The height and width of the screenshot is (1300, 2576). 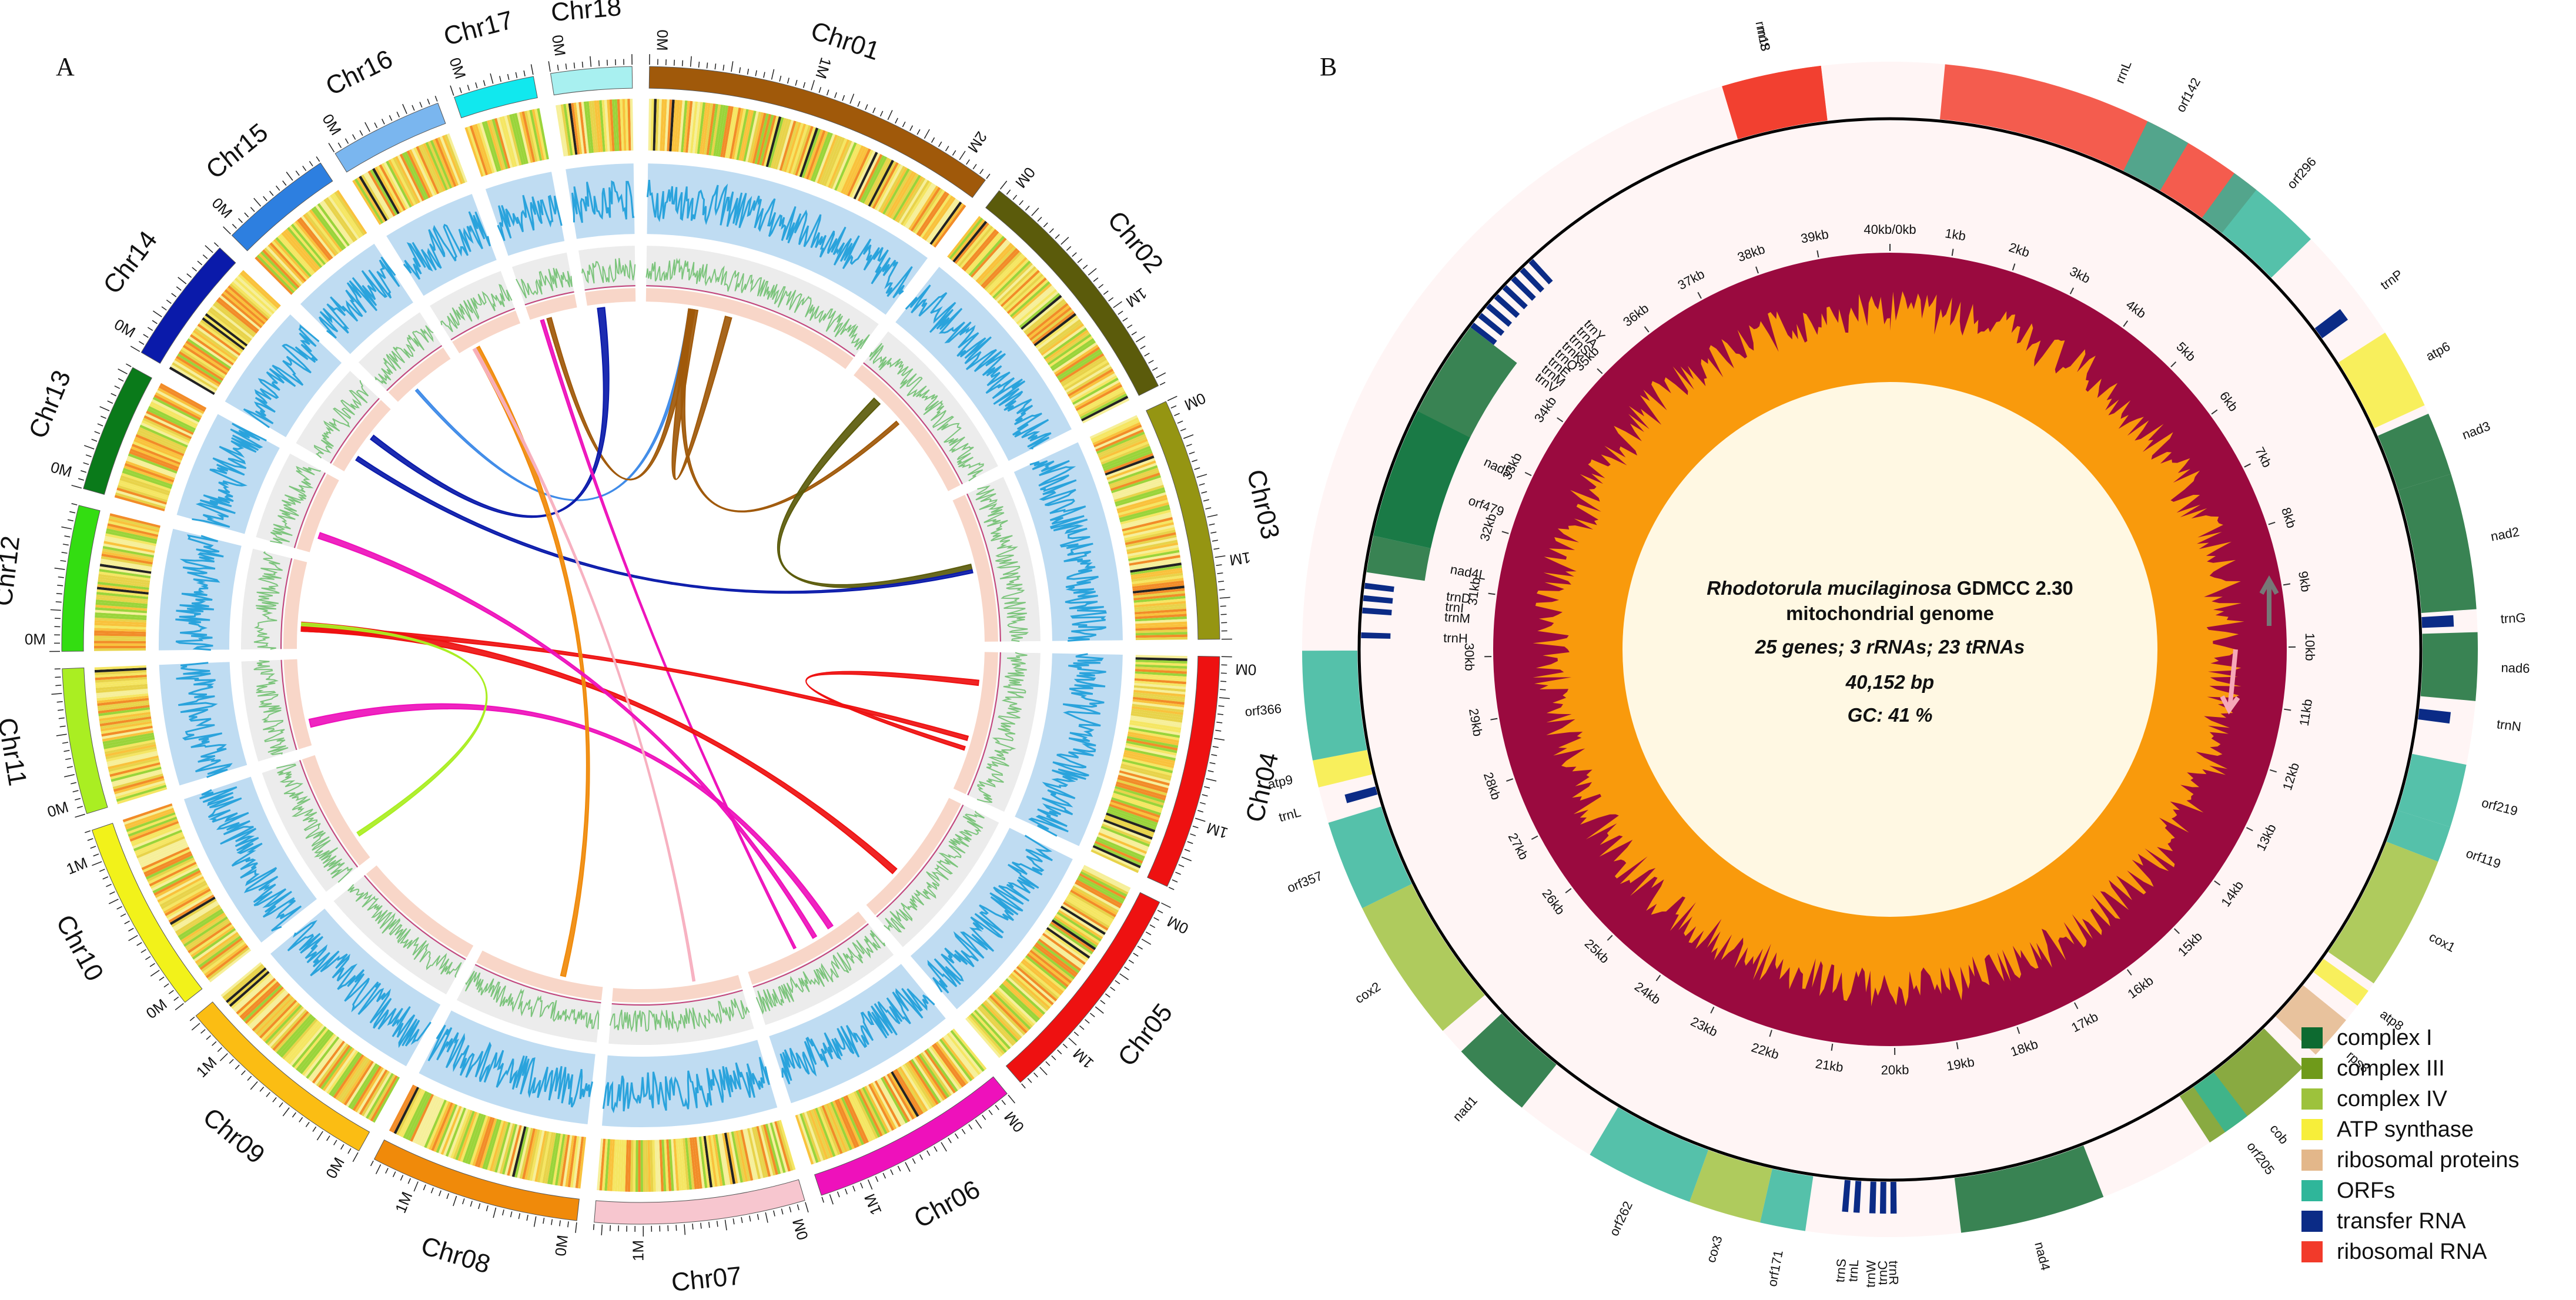 I want to click on snp-line, so click(x=544, y=283).